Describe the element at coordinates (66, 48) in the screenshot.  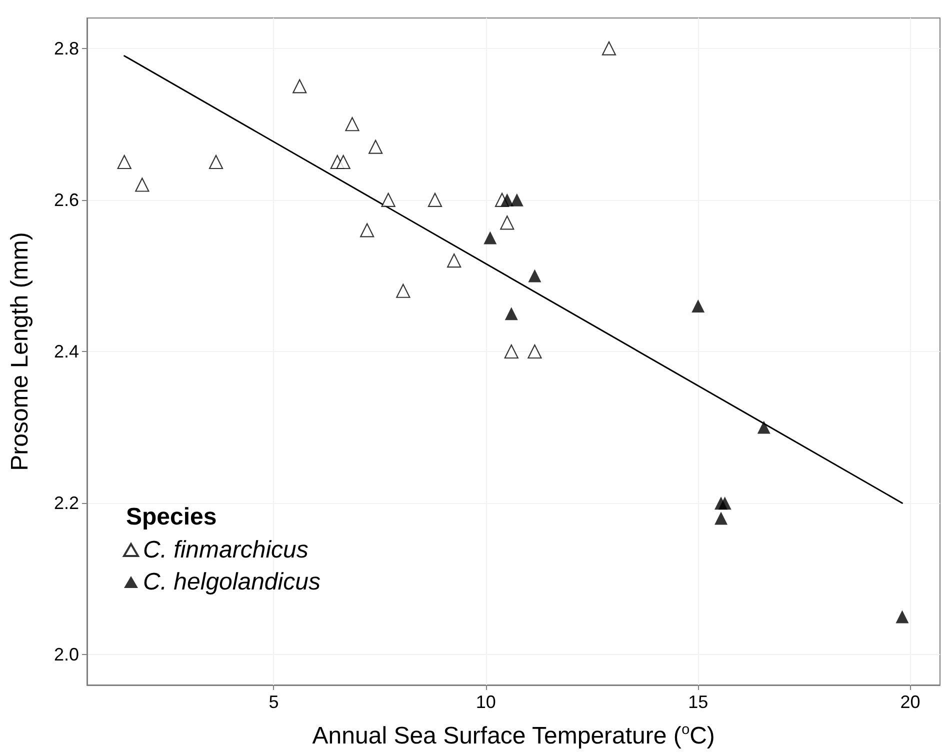
I see `y-tick-label: 2.8` at that location.